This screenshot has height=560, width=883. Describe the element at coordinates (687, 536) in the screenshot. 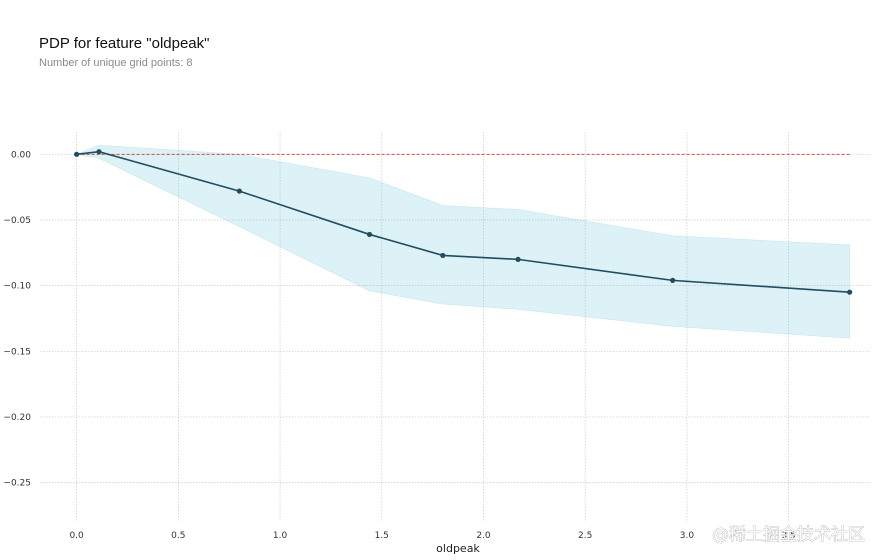

I see `x-tick-label: 3.0` at that location.